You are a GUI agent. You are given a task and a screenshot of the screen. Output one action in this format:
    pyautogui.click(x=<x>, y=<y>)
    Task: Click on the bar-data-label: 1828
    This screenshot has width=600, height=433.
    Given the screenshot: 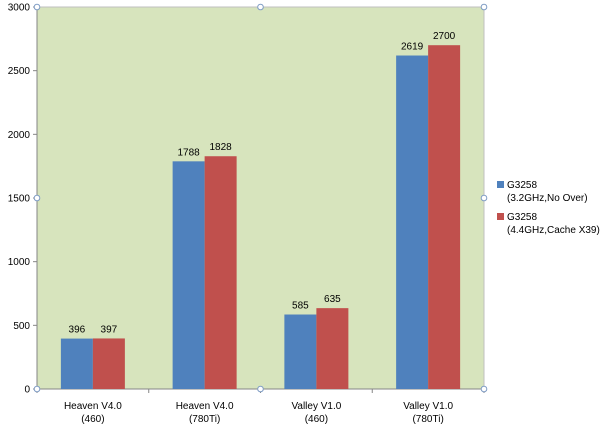 What is the action you would take?
    pyautogui.click(x=221, y=147)
    